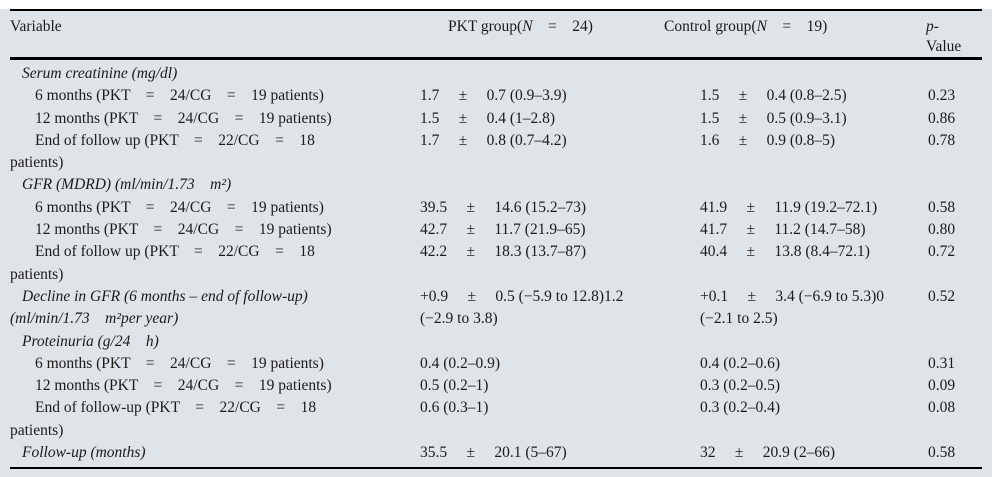  I want to click on col-header-control-group: Control group(N = 19), so click(792, 37).